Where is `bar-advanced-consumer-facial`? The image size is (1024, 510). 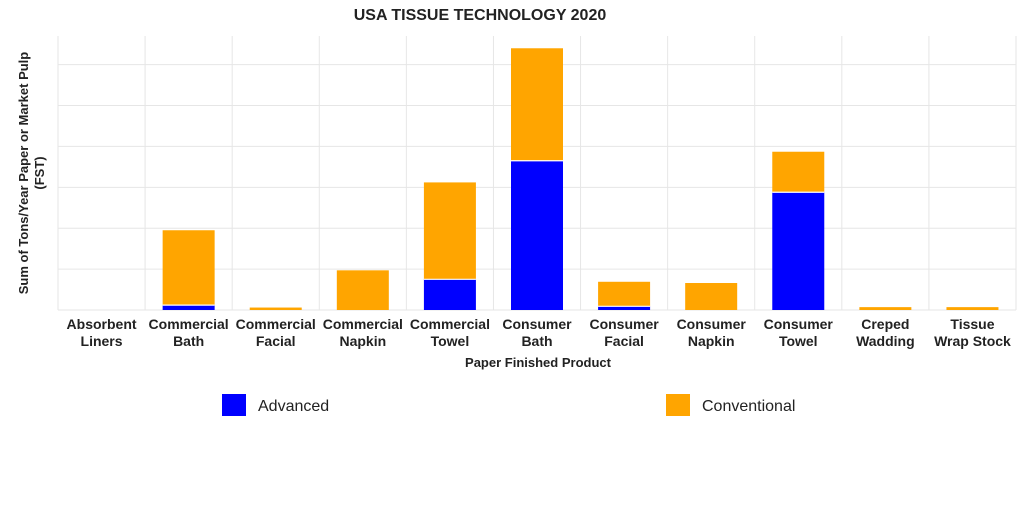 bar-advanced-consumer-facial is located at coordinates (624, 308).